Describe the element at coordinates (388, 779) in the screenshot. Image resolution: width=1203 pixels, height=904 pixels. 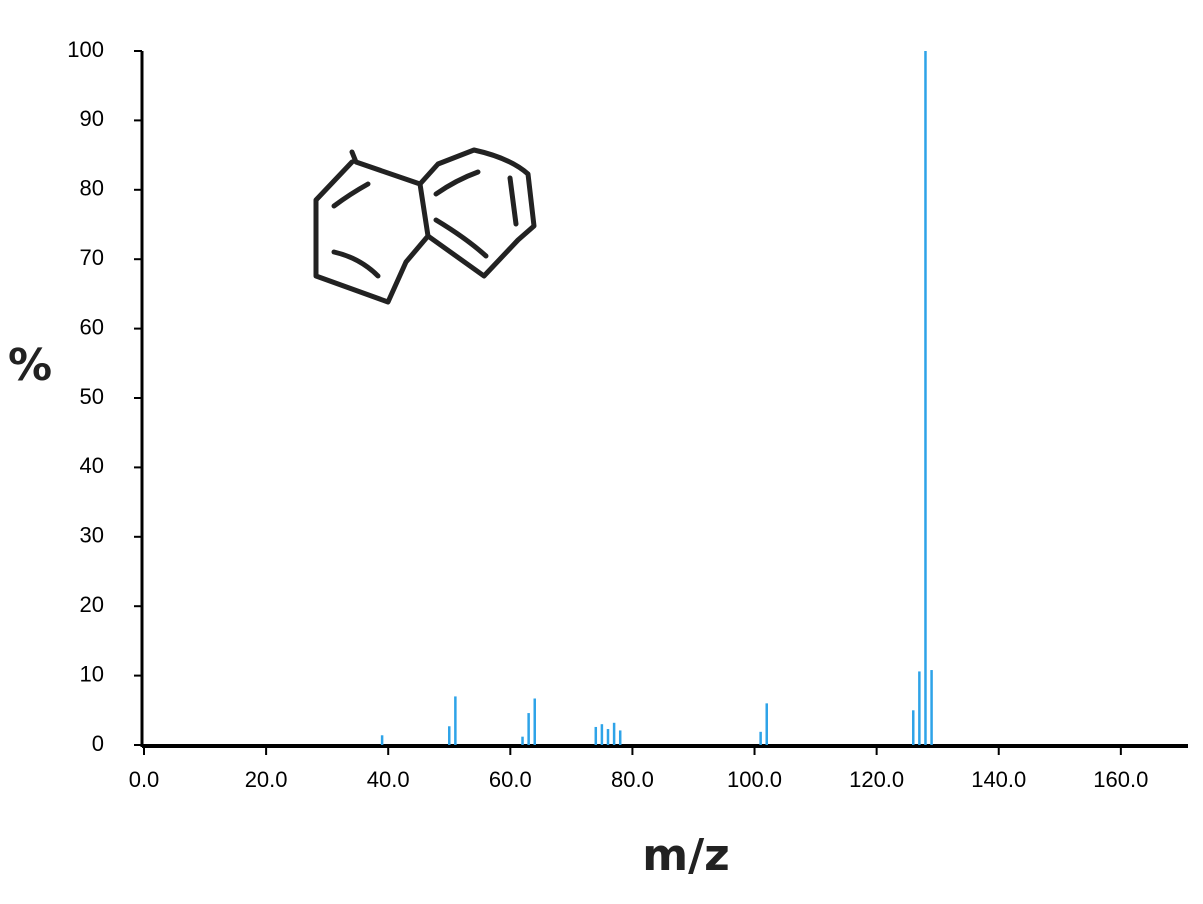
I see `x-tick-label: 40.0` at that location.